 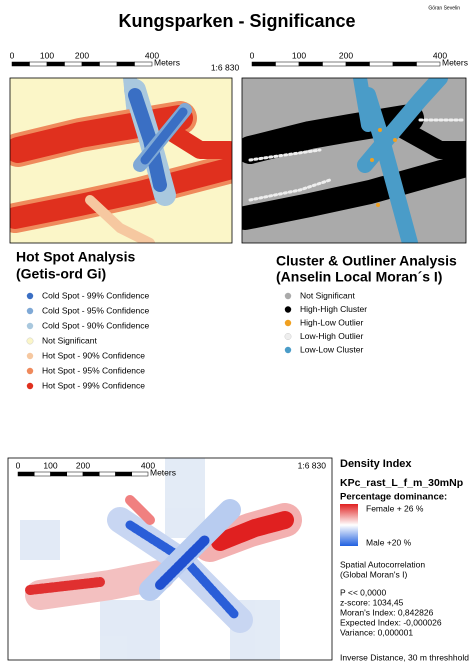 I want to click on legend-label: High-High Cluster, so click(x=333, y=309).